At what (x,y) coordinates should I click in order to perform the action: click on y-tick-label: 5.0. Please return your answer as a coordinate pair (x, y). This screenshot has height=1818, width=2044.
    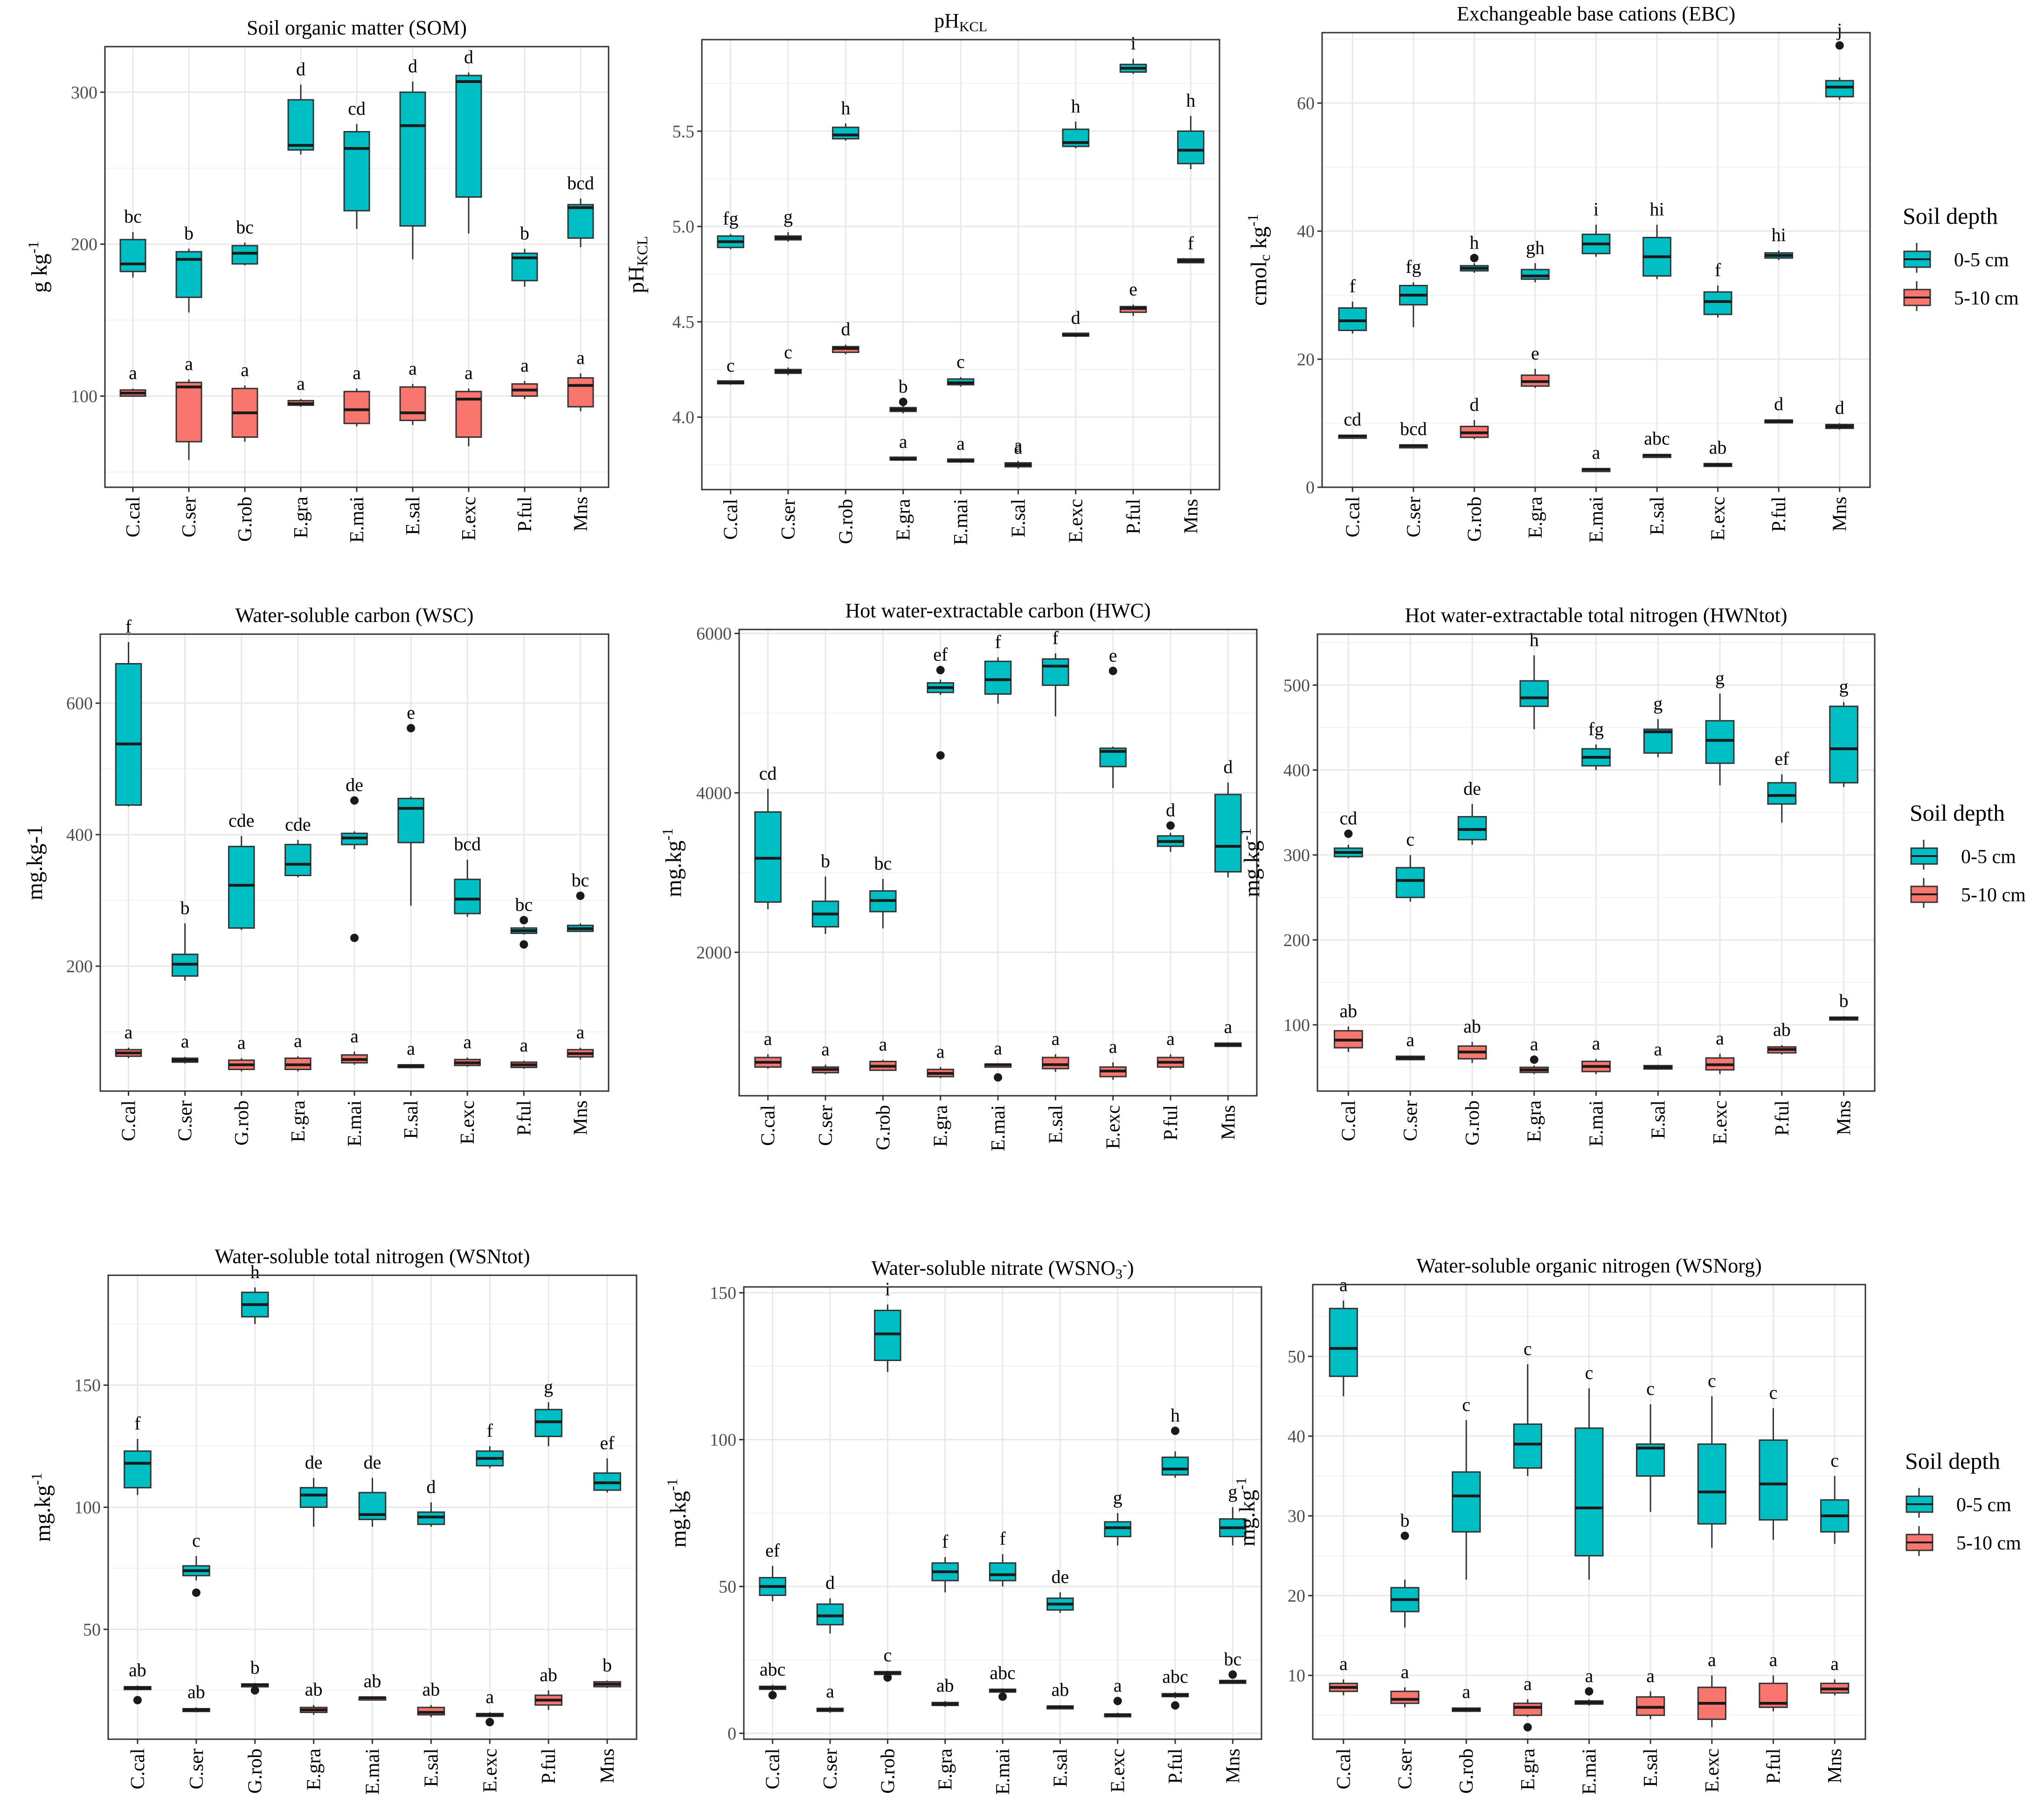
    Looking at the image, I should click on (683, 227).